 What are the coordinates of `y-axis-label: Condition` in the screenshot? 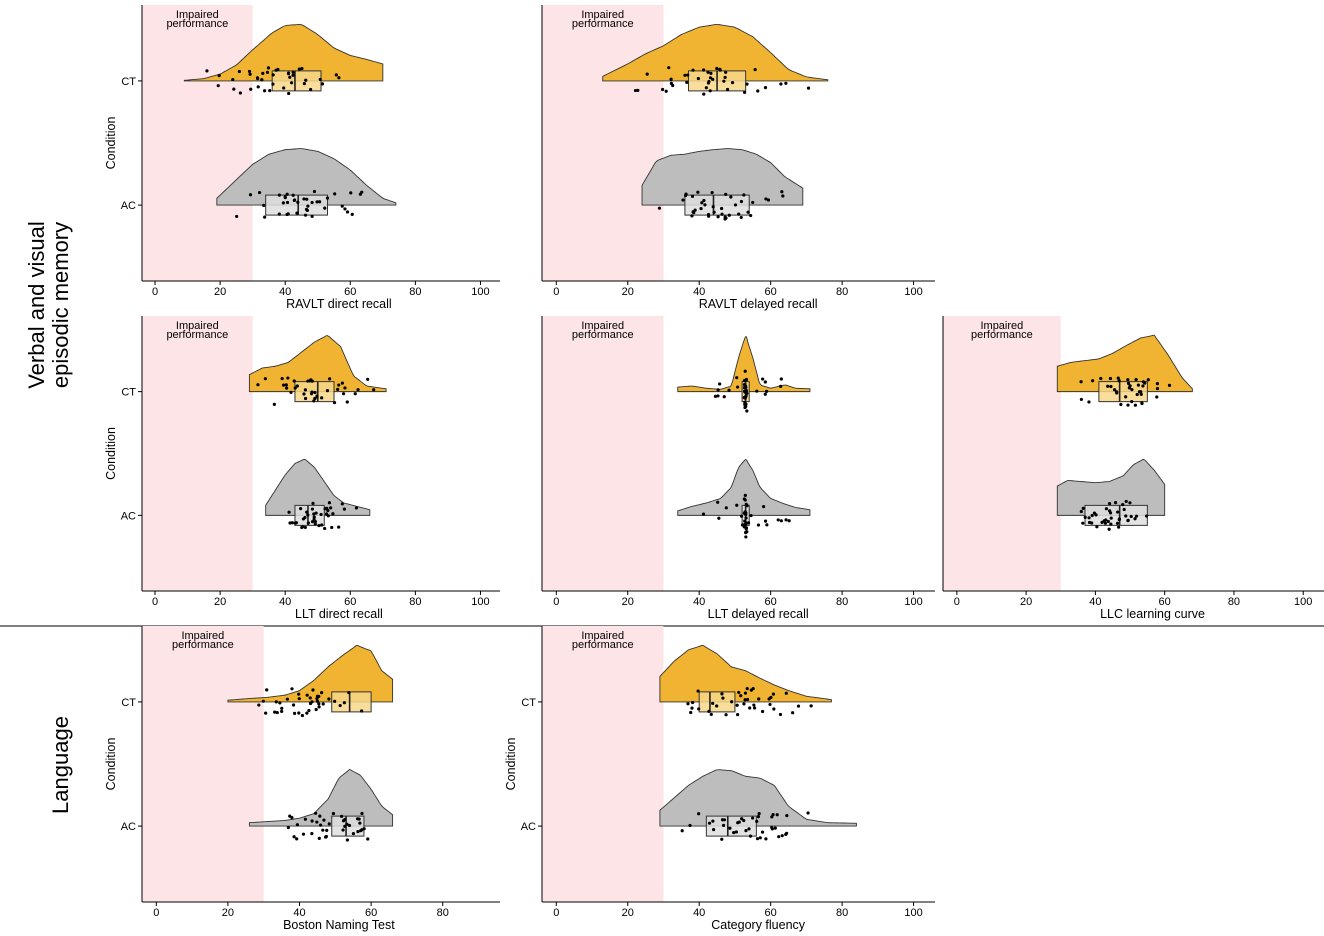 It's located at (111, 453).